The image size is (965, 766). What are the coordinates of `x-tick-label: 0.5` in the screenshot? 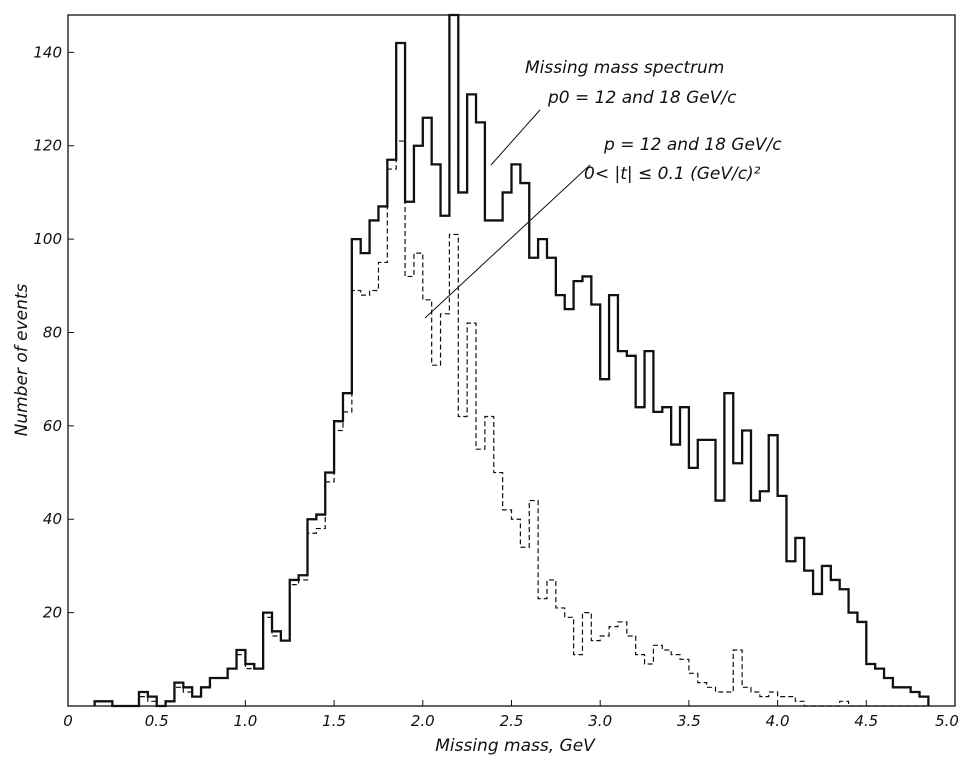 It's located at (157, 721).